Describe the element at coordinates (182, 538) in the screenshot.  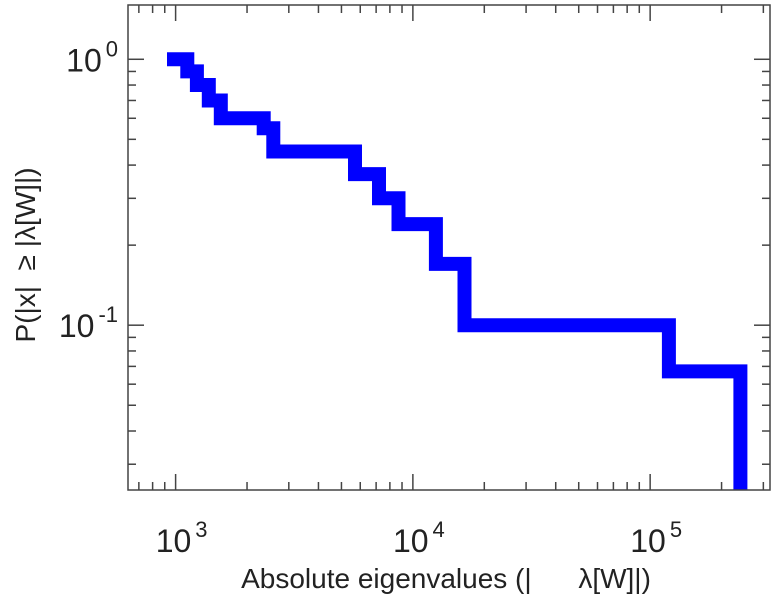
I see `x-tick-label: 10 3` at that location.